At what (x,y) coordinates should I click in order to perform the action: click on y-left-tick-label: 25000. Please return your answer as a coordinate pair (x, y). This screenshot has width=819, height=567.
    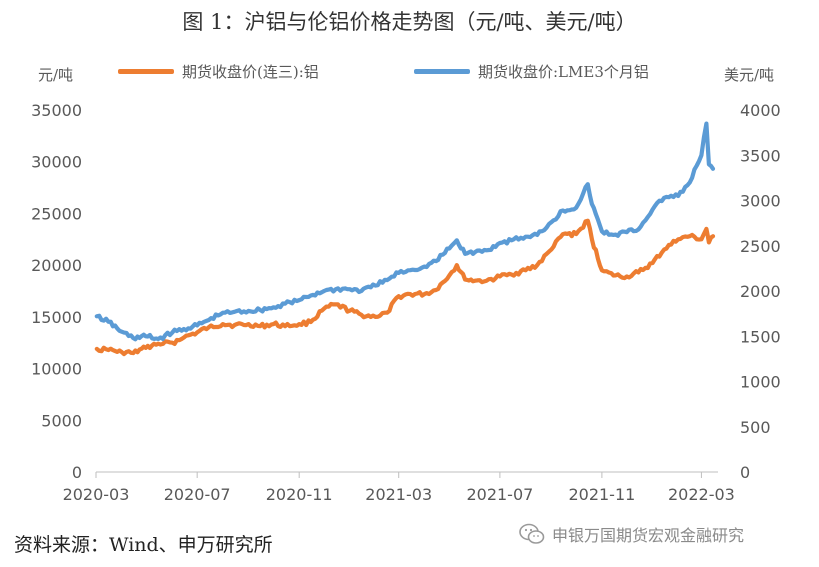
    Looking at the image, I should click on (56, 213).